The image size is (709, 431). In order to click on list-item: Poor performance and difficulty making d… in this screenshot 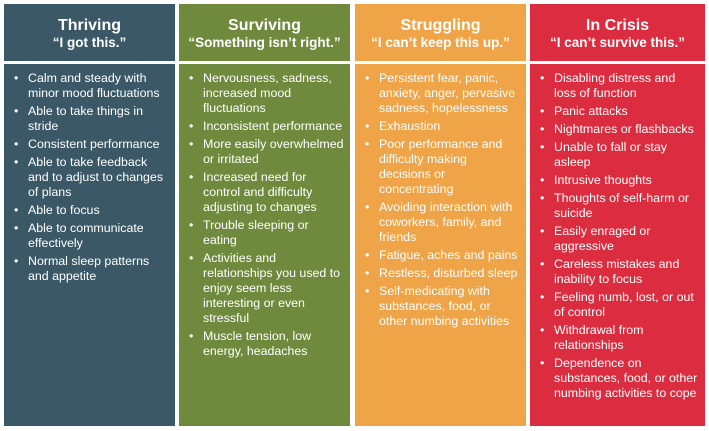, I will do `click(440, 167)`.